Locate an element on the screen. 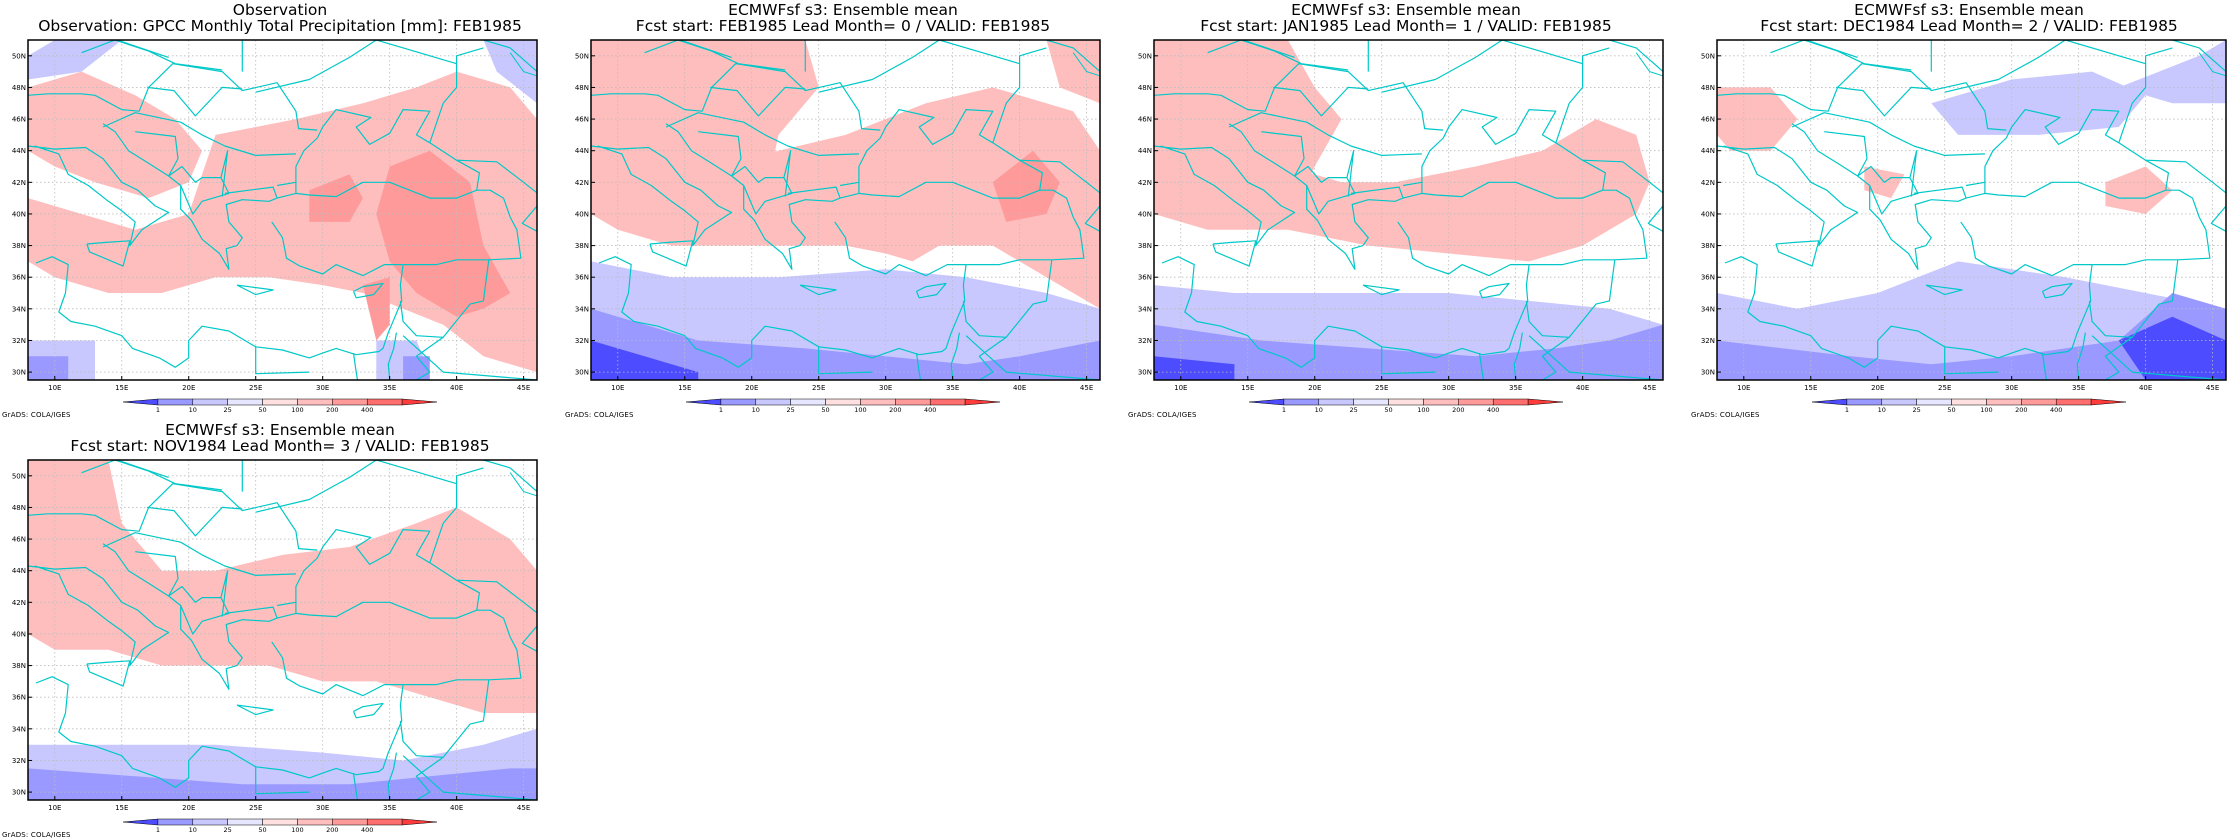  lon-tick-label: 20E is located at coordinates (188, 388).